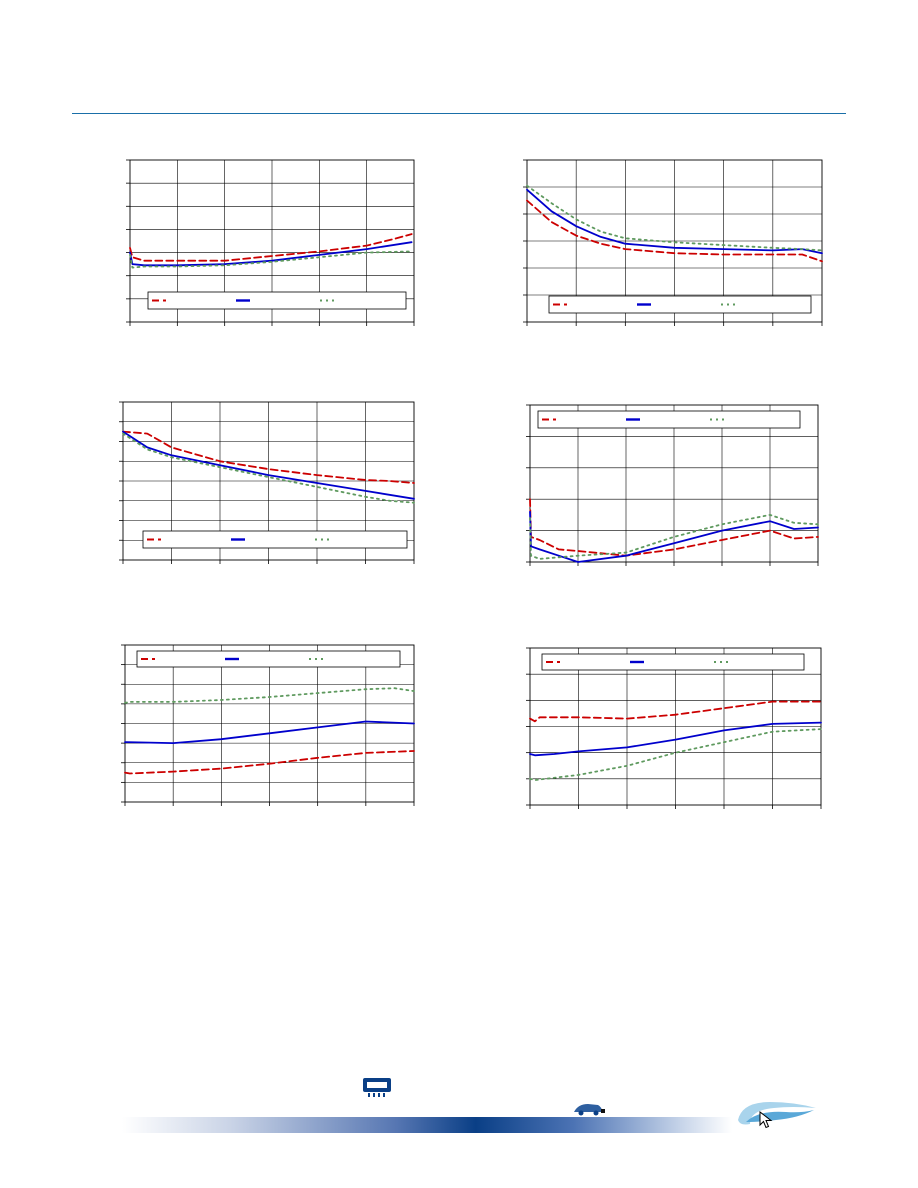 This screenshot has width=918, height=1188. I want to click on cursor-icon, so click(766, 1120).